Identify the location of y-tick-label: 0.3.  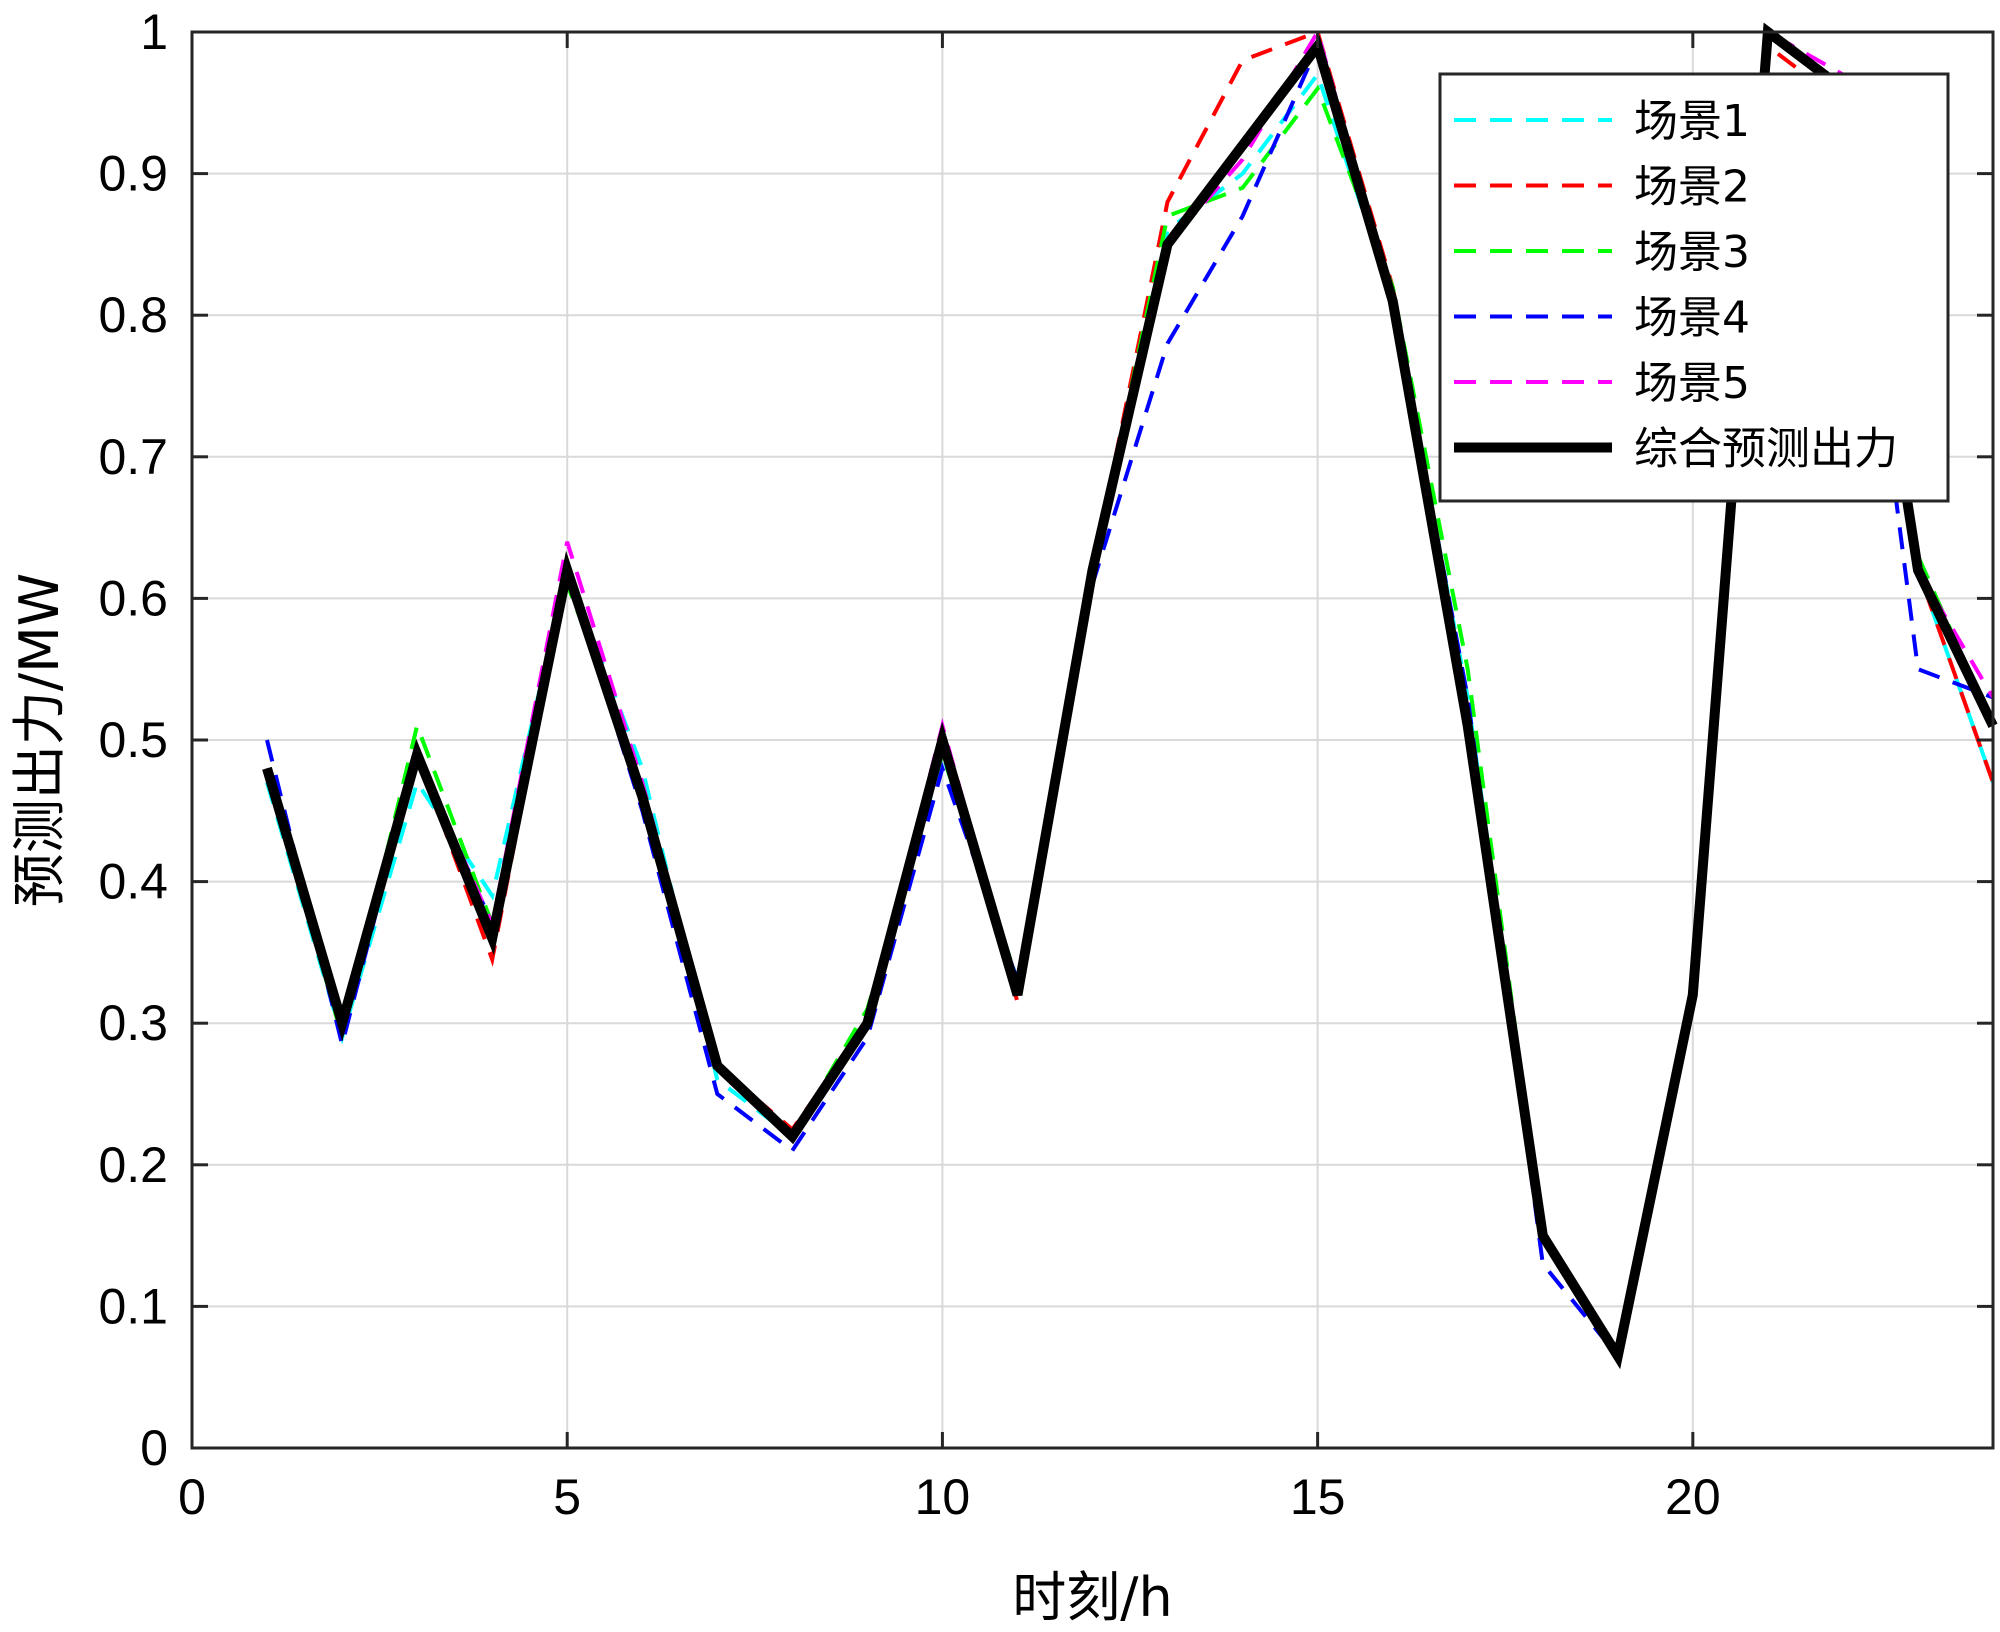
(133, 1023).